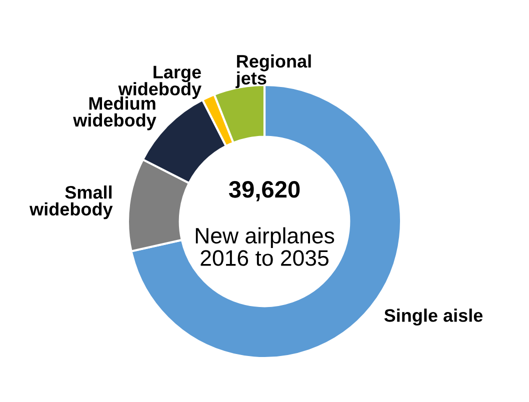  What do you see at coordinates (114, 113) in the screenshot?
I see `slice-label: Medium widebody` at bounding box center [114, 113].